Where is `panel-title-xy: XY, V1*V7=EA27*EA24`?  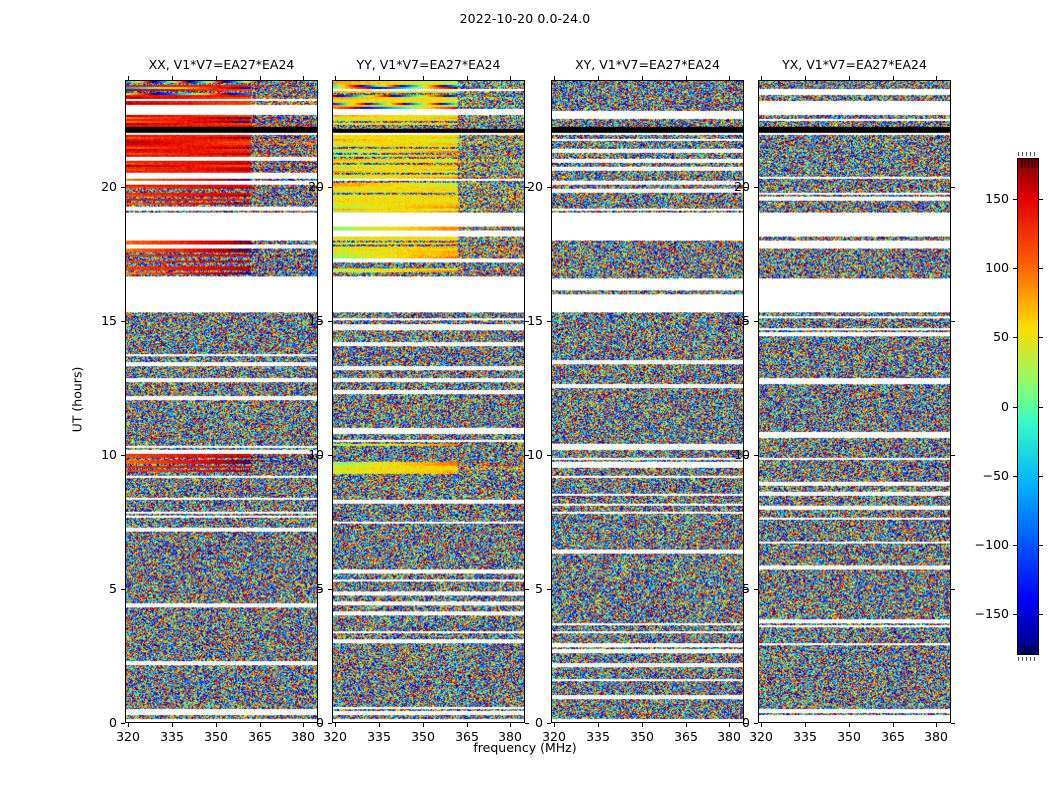 panel-title-xy: XY, V1*V7=EA27*EA24 is located at coordinates (647, 64).